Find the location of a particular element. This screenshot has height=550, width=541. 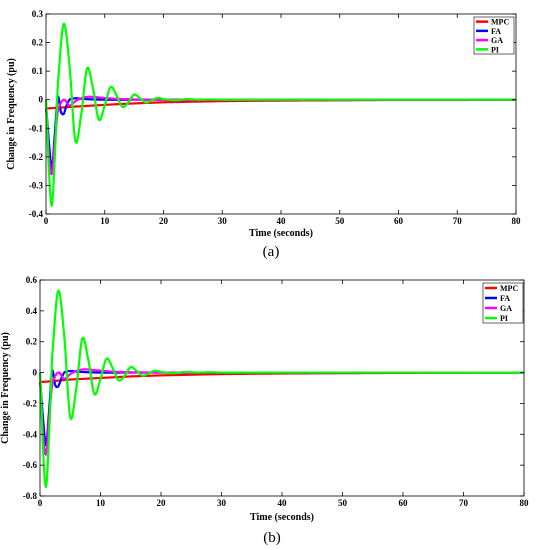

y-tick-label: -0.3 is located at coordinates (36, 185).